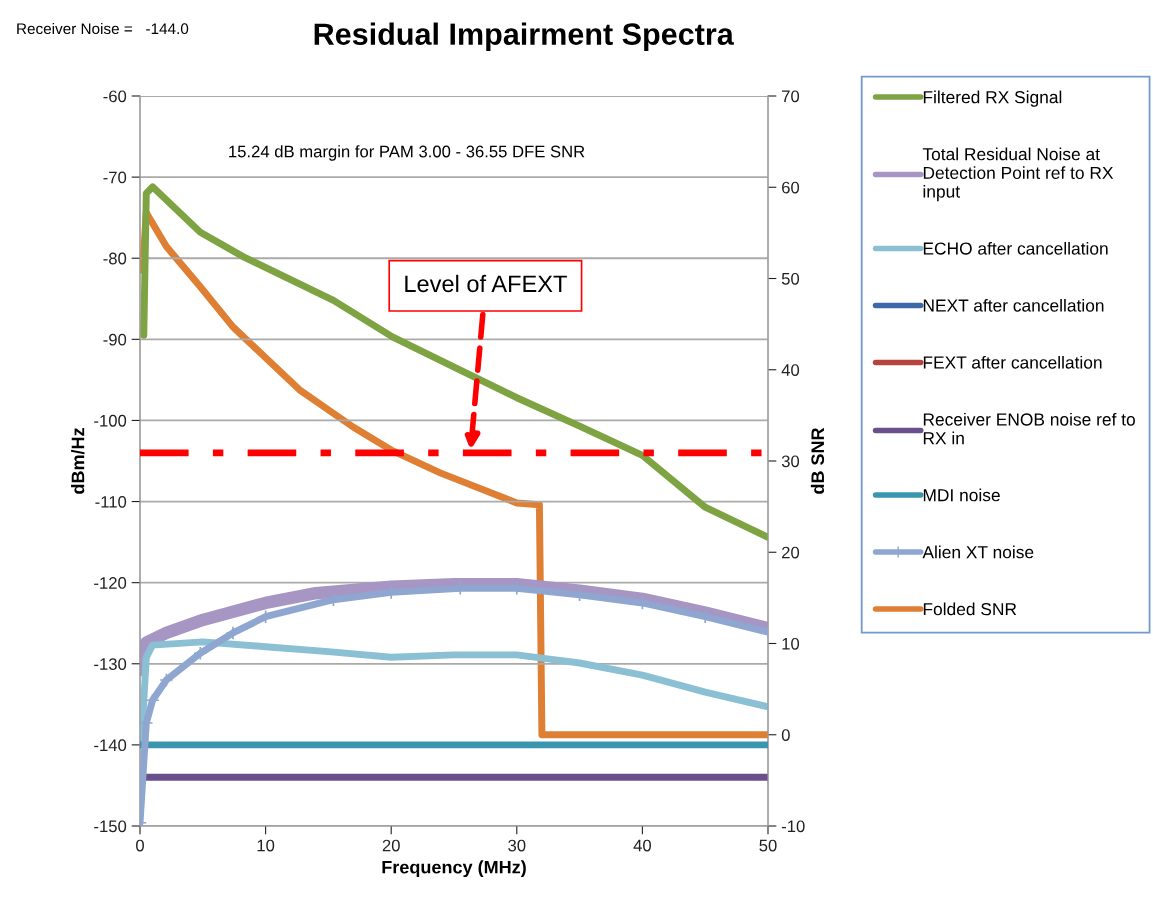  Describe the element at coordinates (642, 845) in the screenshot. I see `x-tick-label: 40` at that location.